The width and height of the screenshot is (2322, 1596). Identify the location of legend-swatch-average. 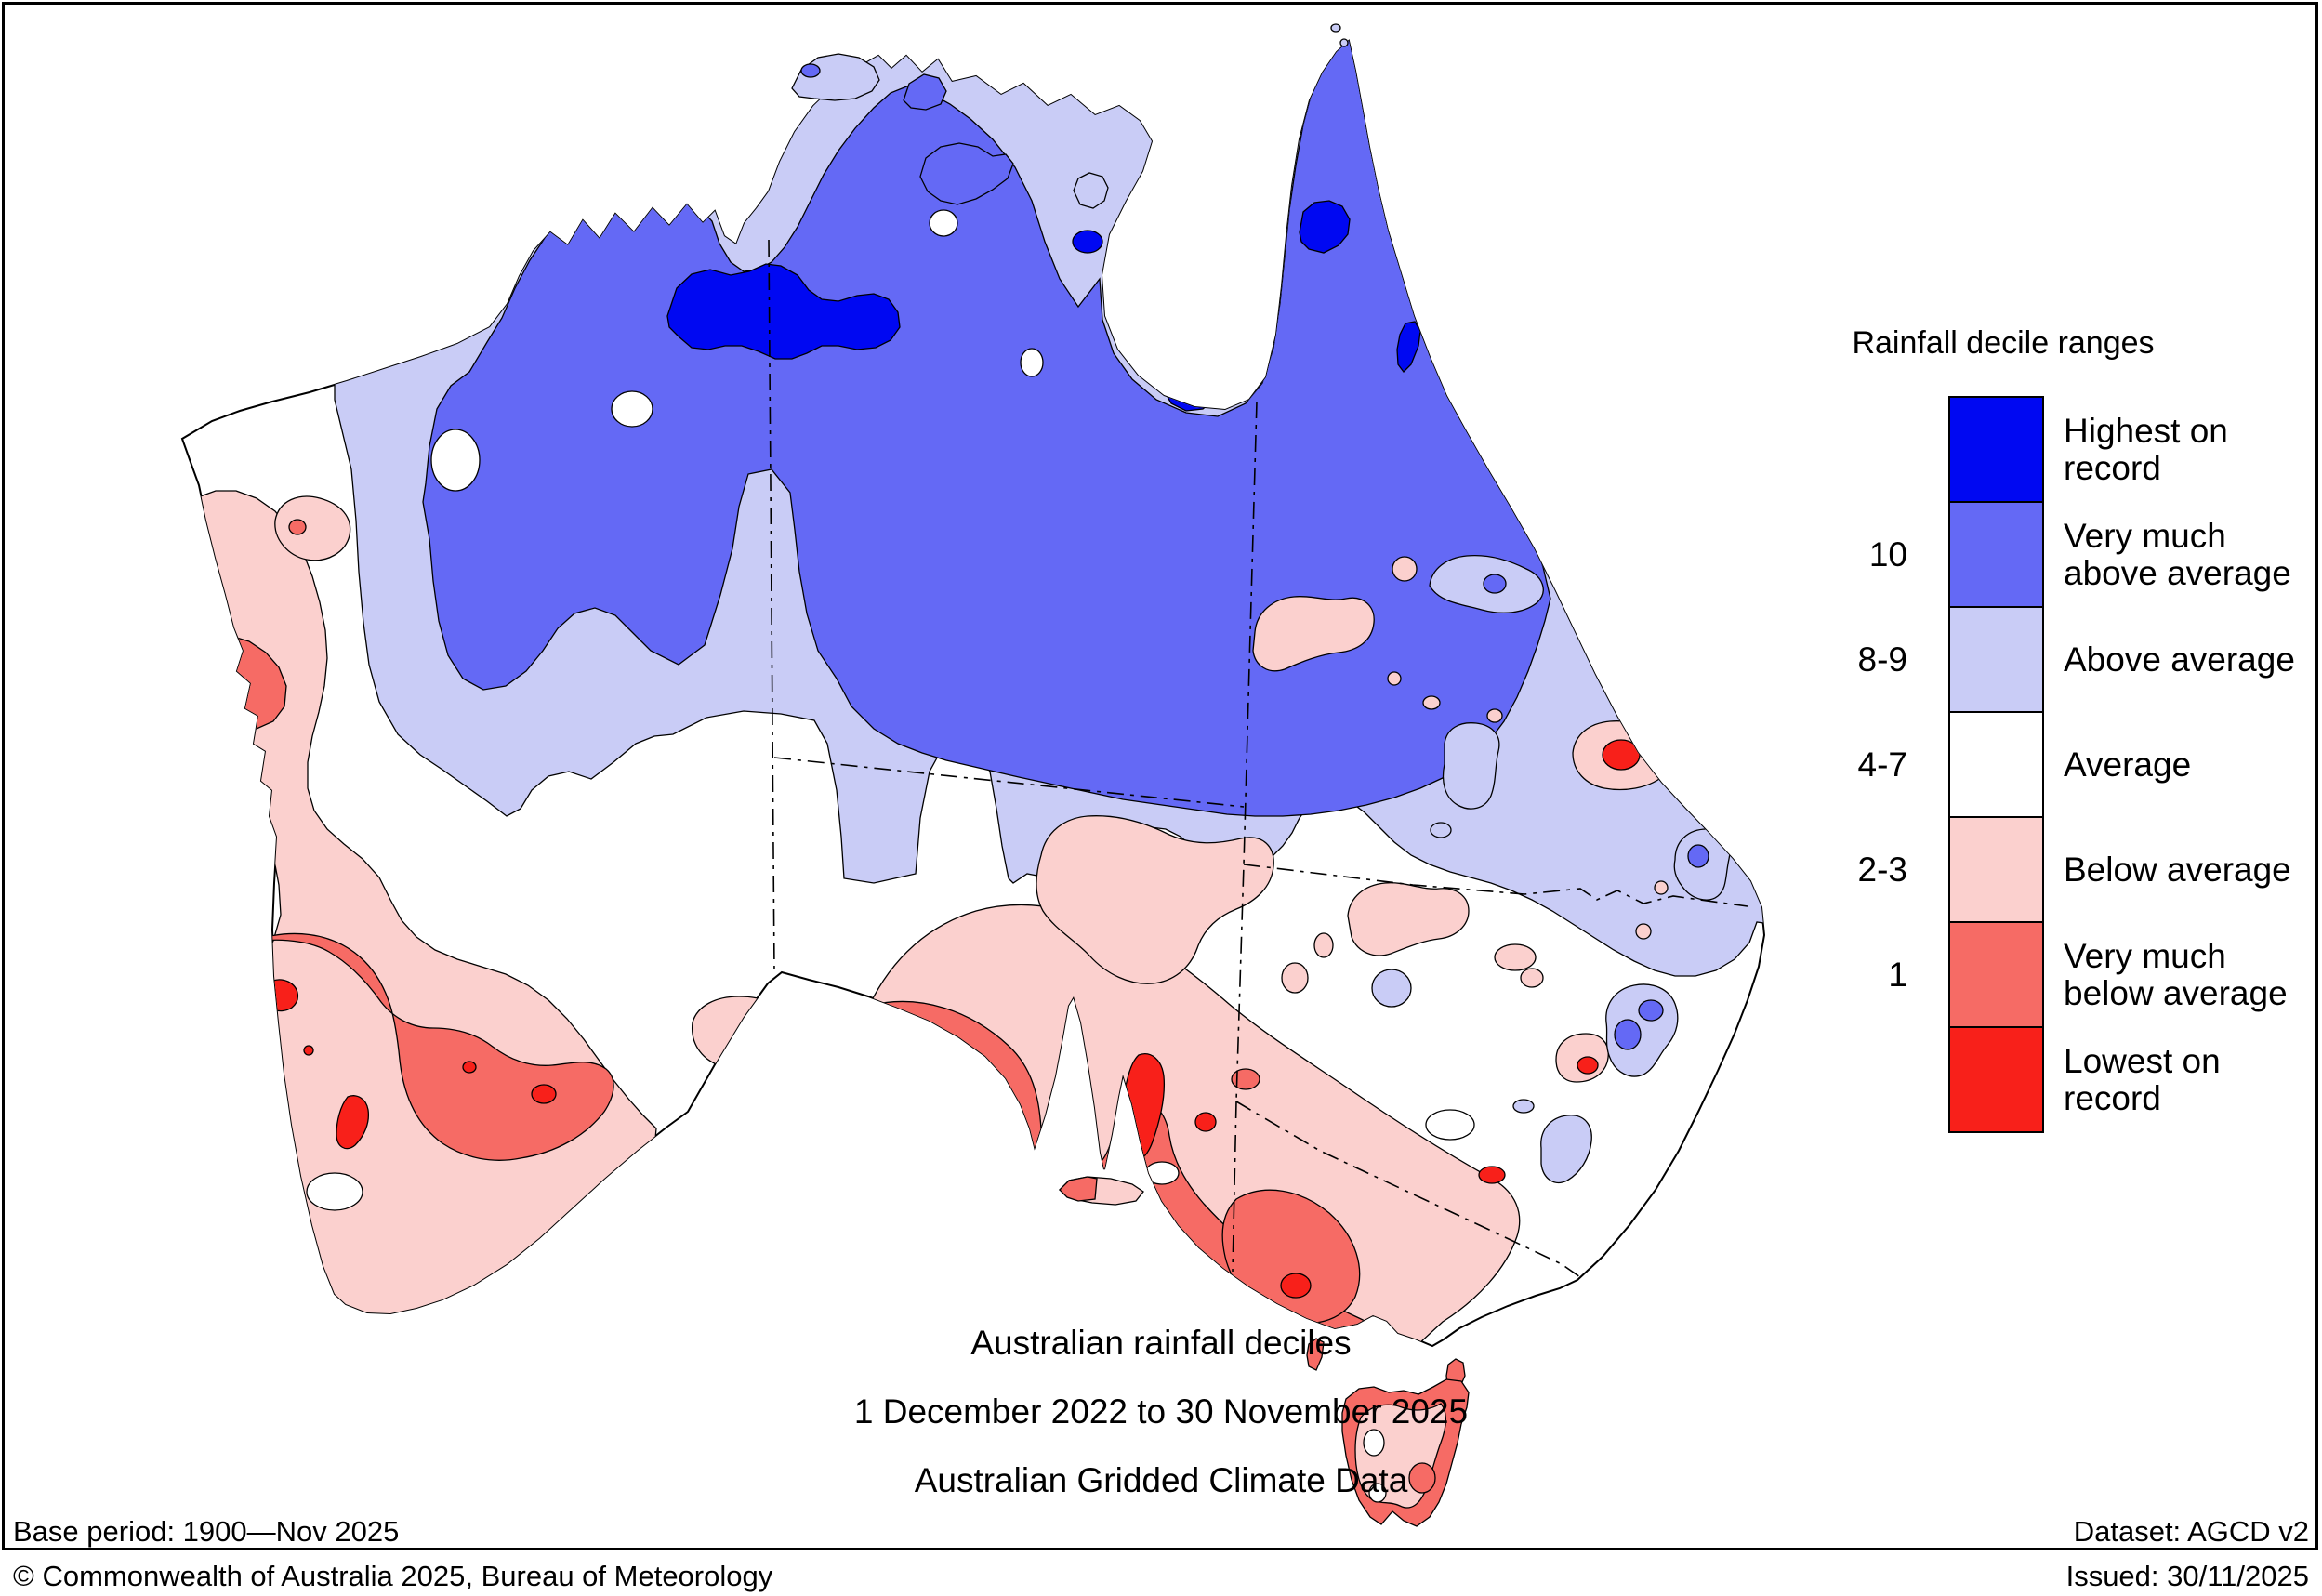
(1996, 765).